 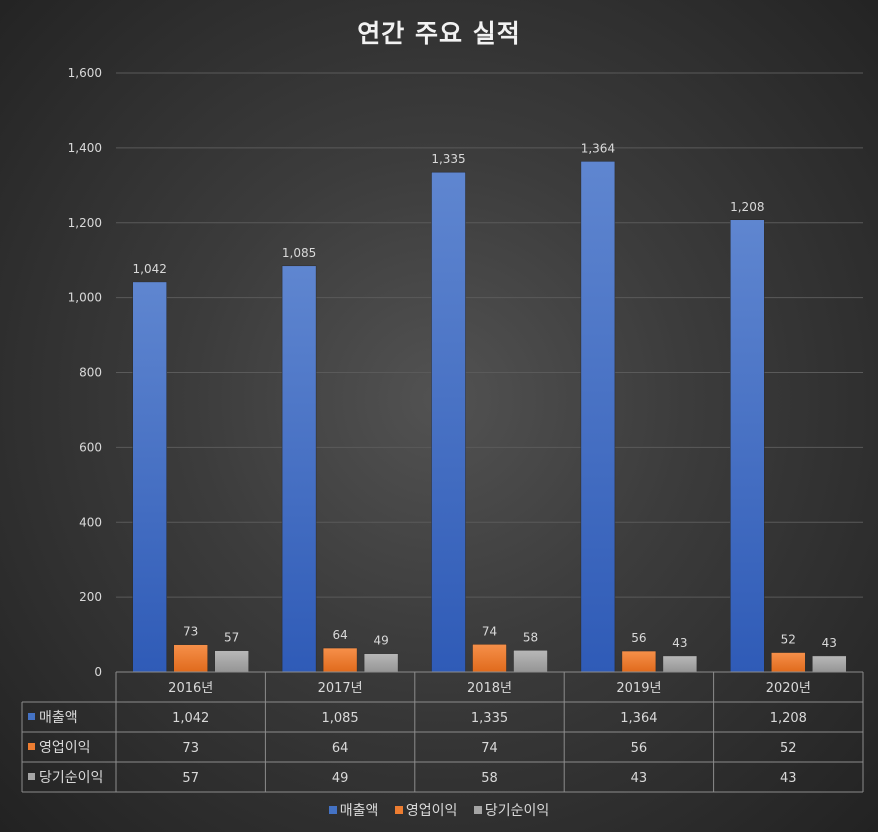 What do you see at coordinates (190, 718) in the screenshot?
I see `table-cell: 1,042` at bounding box center [190, 718].